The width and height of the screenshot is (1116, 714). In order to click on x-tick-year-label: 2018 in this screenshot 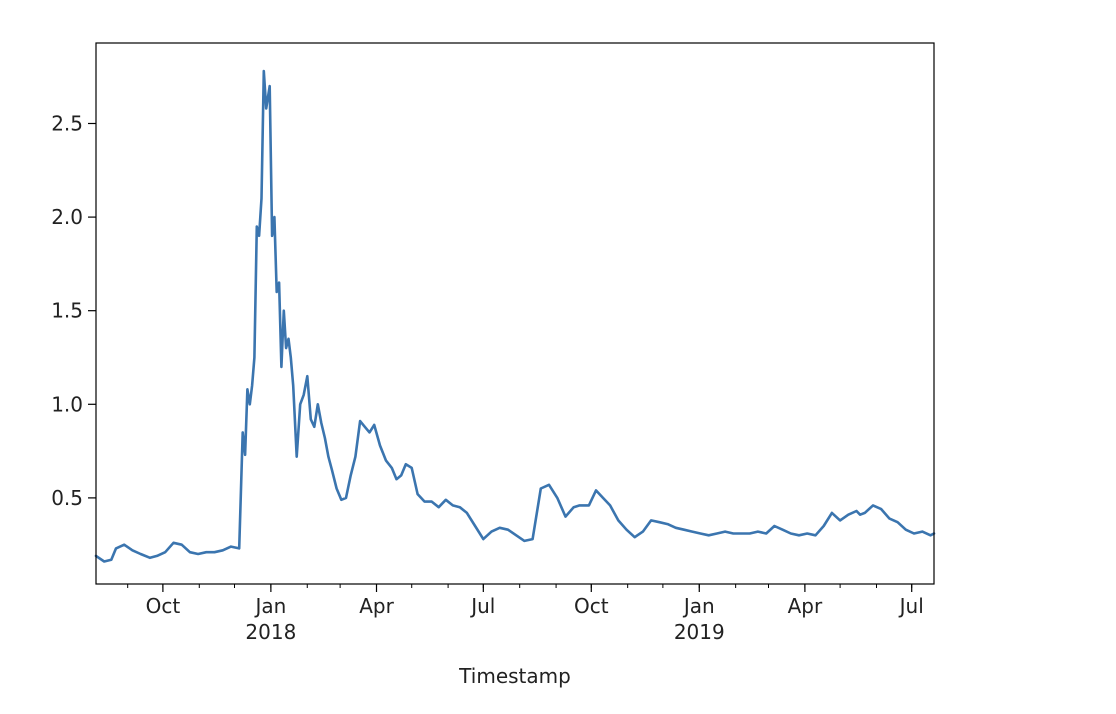, I will do `click(270, 632)`.